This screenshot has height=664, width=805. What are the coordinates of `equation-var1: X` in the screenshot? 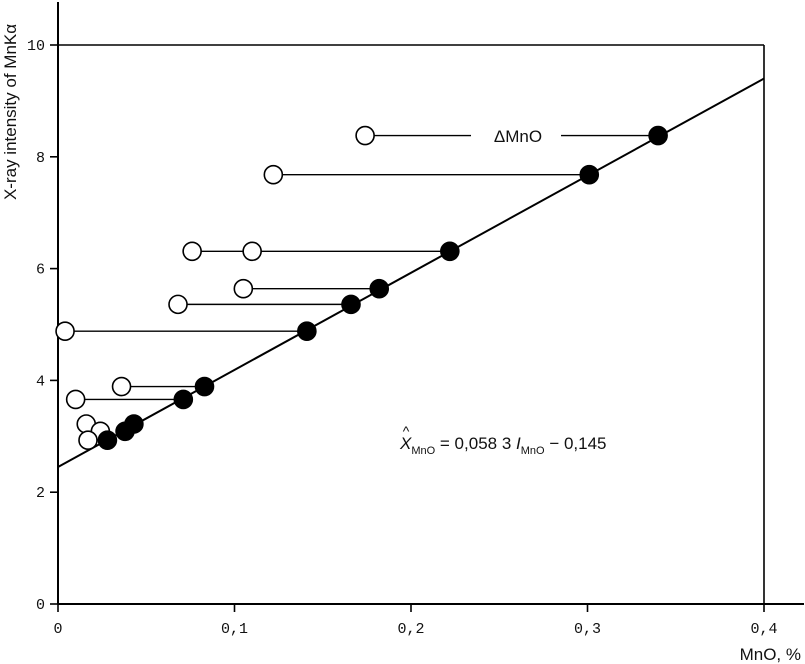 It's located at (405, 443).